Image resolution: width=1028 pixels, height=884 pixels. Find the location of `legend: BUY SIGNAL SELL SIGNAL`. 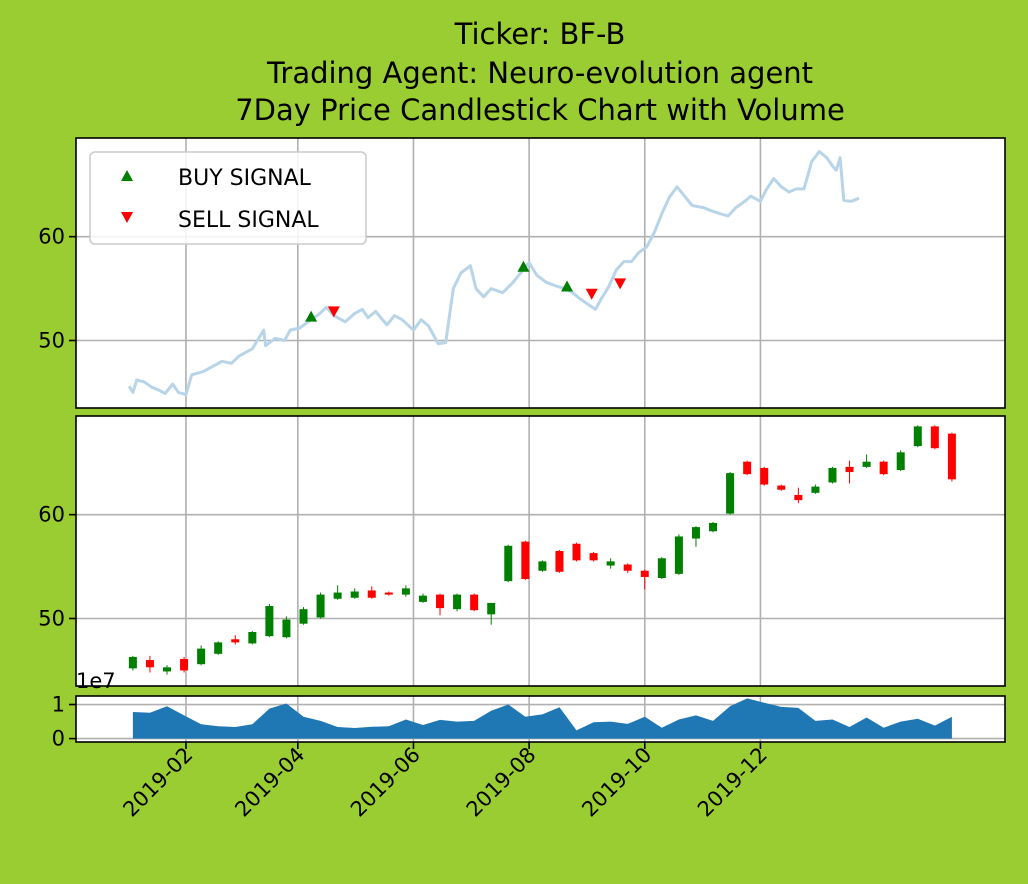

legend: BUY SIGNAL SELL SIGNAL is located at coordinates (228, 198).